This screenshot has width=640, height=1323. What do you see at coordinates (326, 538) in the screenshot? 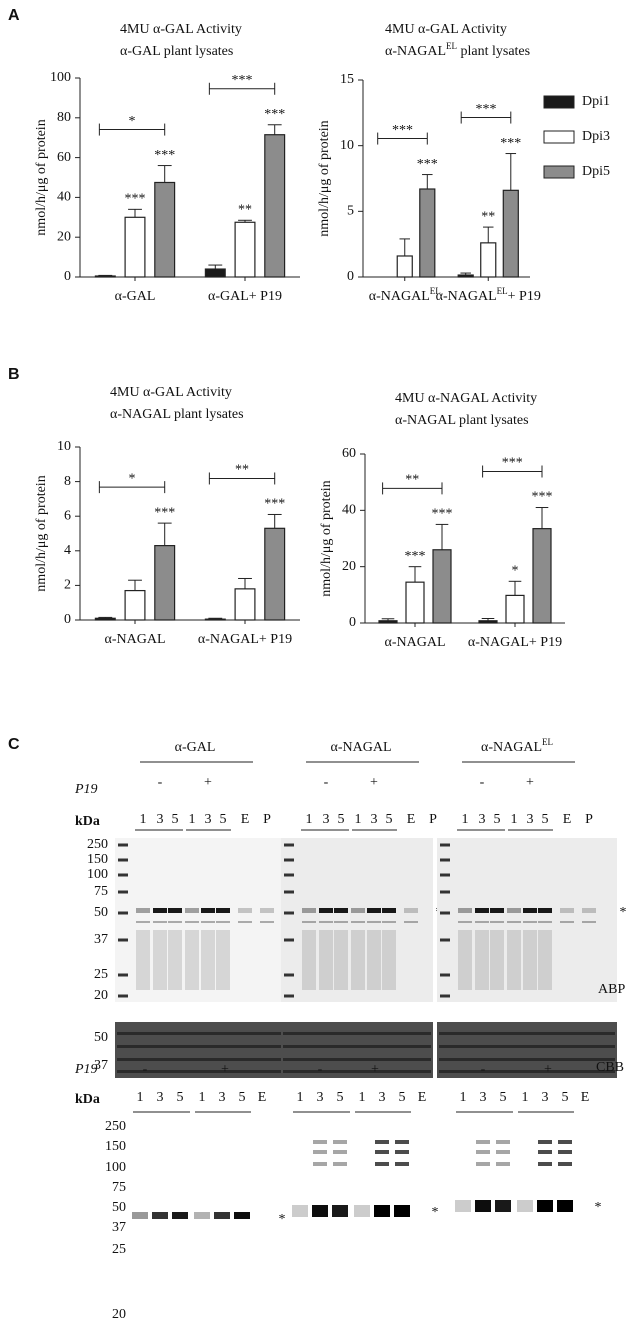
I see `y-axis-label: nmol/h/μg of protein` at bounding box center [326, 538].